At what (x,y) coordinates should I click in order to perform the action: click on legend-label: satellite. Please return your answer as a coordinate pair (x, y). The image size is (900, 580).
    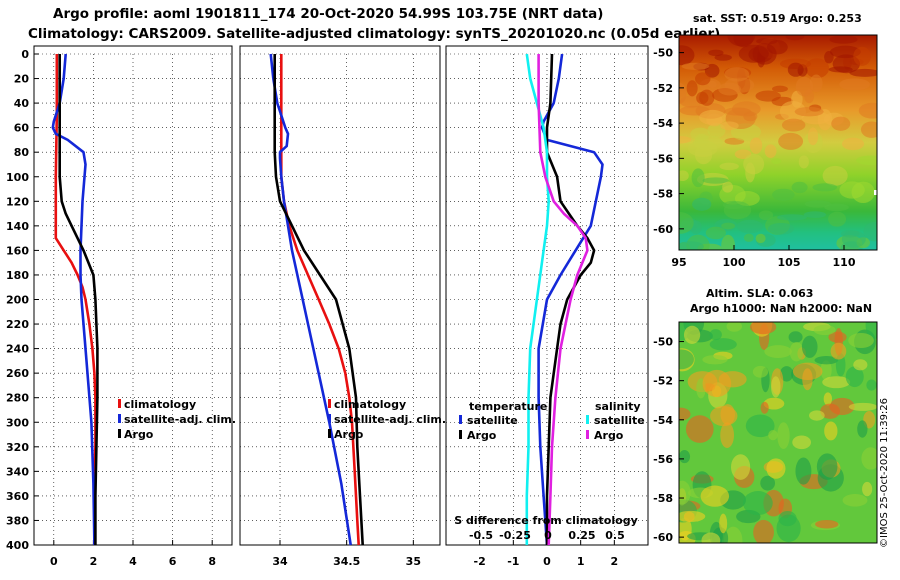
    Looking at the image, I should click on (492, 420).